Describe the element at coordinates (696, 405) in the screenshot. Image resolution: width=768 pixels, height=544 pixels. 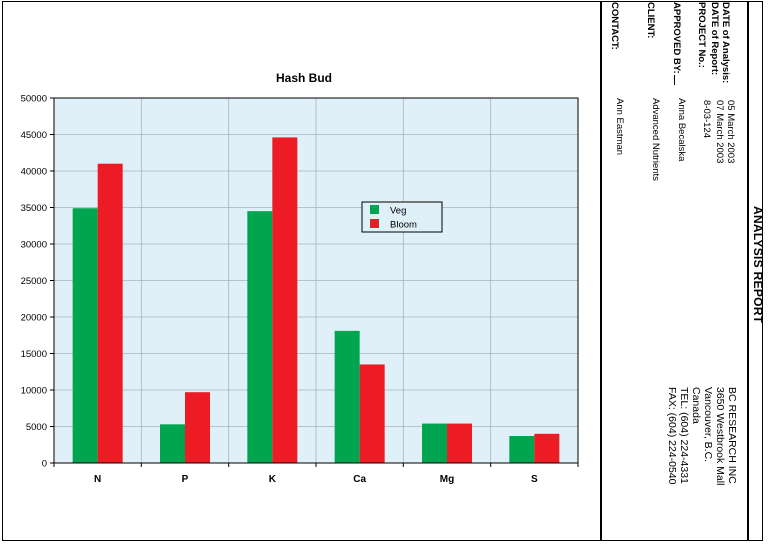
I see `lab-country: Canada` at that location.